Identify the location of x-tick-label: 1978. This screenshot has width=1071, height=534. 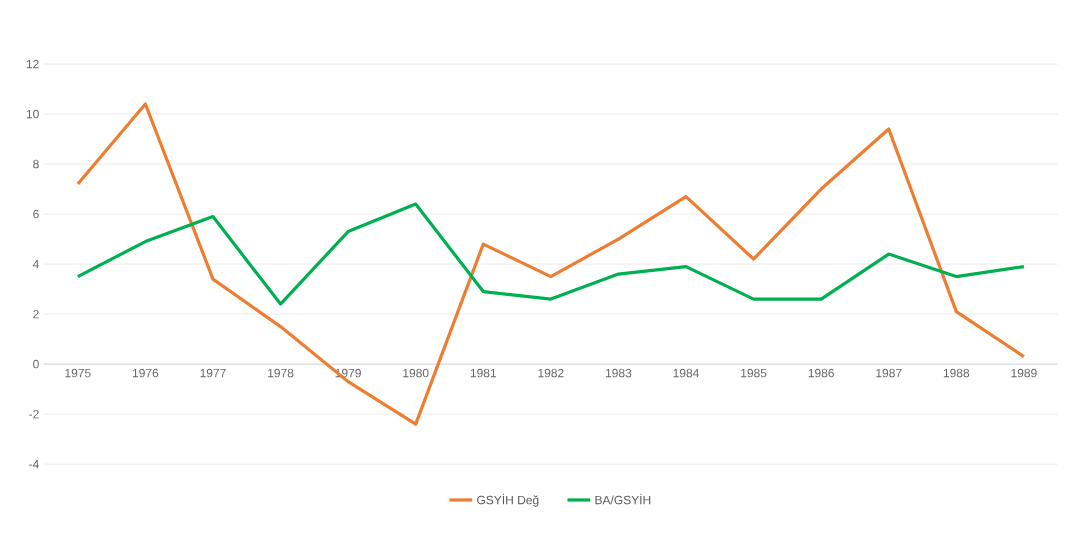
(281, 373).